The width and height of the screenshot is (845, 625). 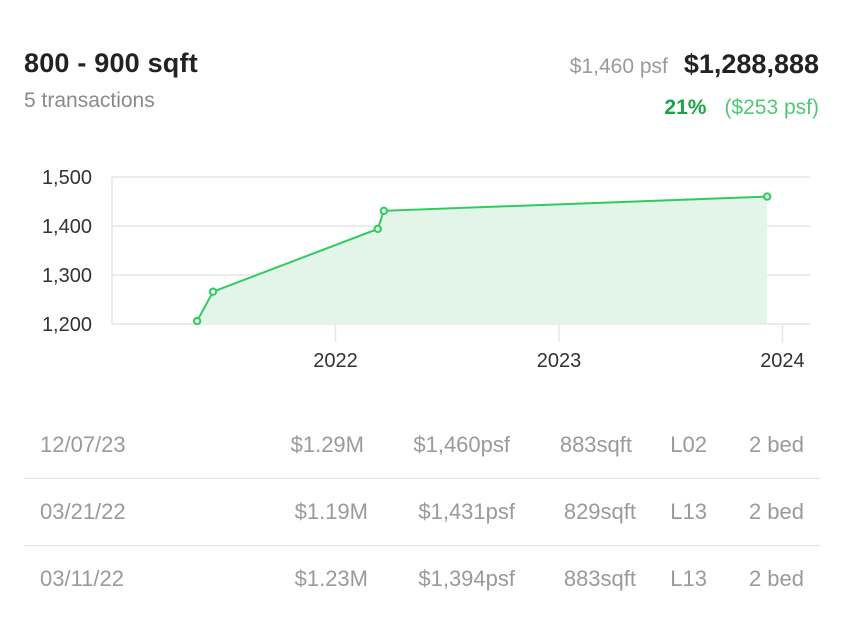 What do you see at coordinates (771, 107) in the screenshot?
I see `change-psf: ($253 psf)` at bounding box center [771, 107].